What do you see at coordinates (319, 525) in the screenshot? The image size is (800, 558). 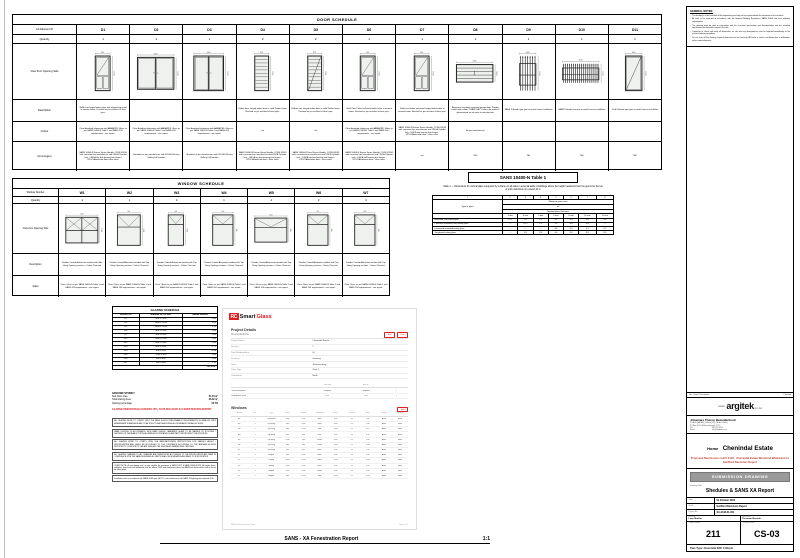 I see `rc-report-footer: SANS XA Fenestration Report Page 1 of 1` at bounding box center [319, 525].